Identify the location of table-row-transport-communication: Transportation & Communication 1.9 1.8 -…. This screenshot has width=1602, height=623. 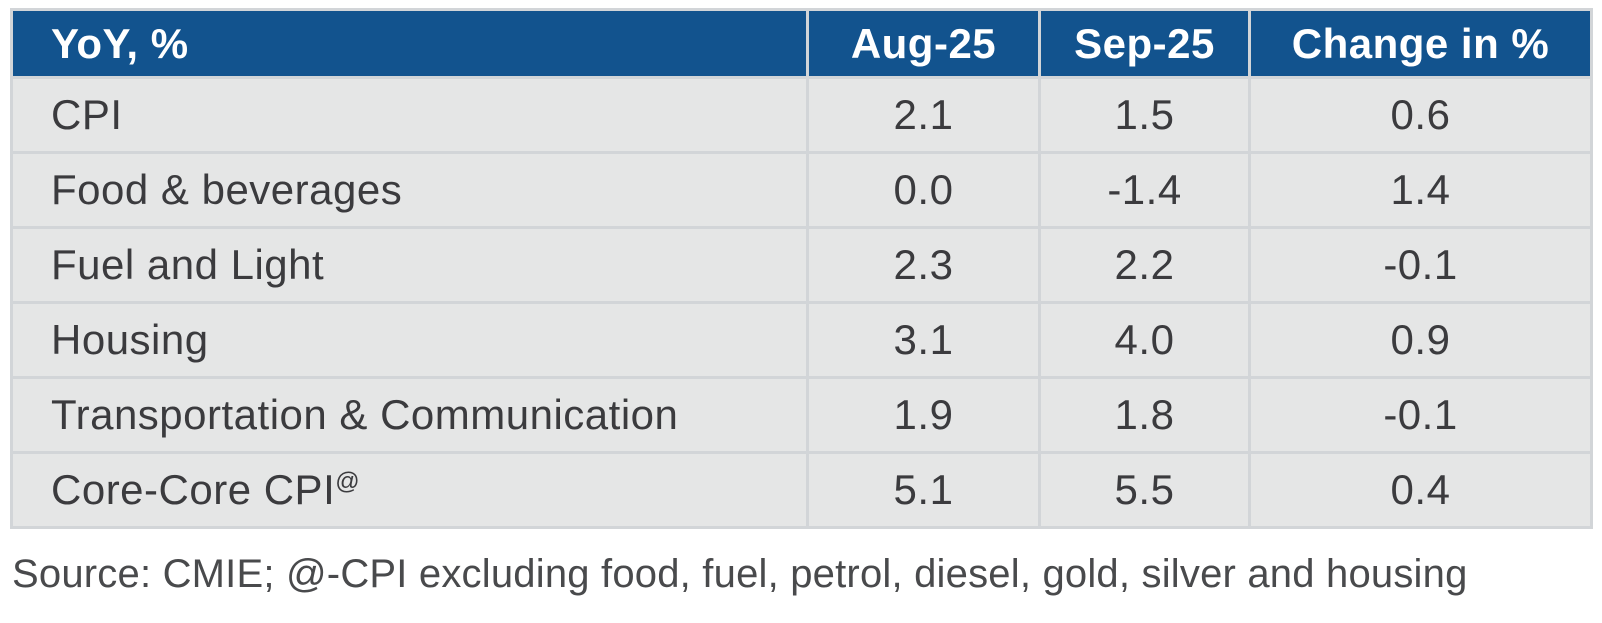
(801, 415).